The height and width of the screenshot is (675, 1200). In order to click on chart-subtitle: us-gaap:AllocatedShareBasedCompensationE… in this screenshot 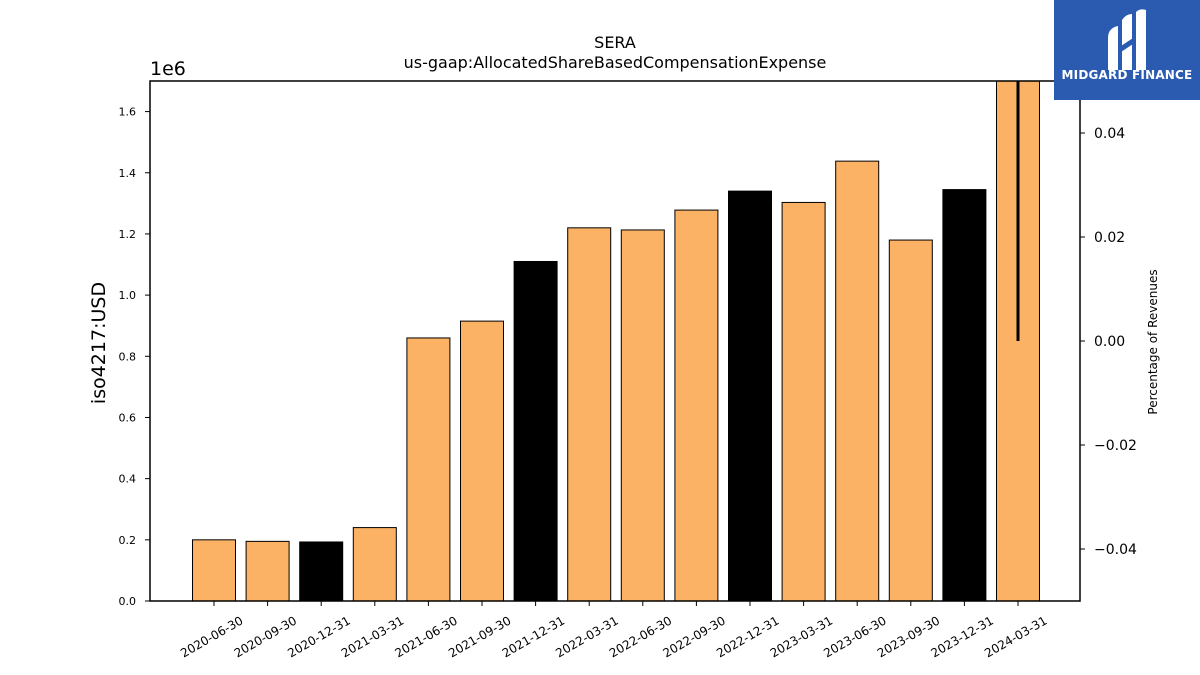, I will do `click(615, 62)`.